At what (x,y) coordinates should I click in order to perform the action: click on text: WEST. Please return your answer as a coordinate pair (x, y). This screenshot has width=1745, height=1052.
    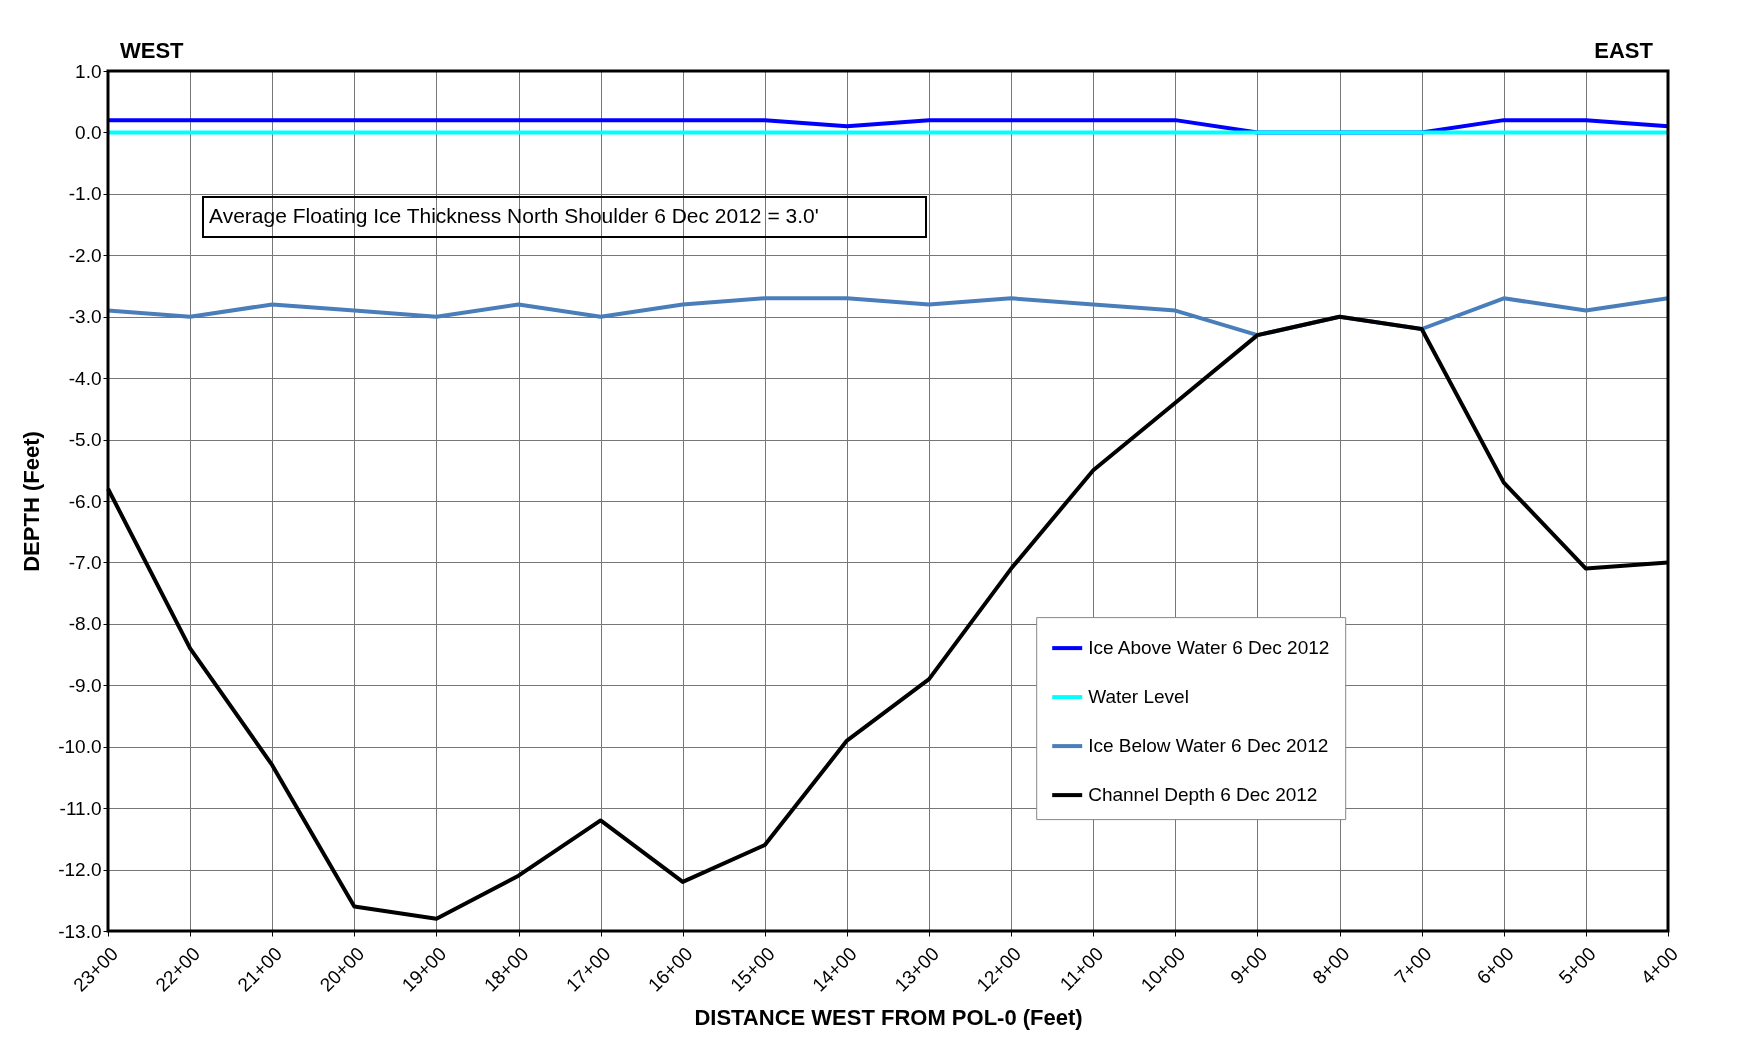
    Looking at the image, I should click on (152, 50).